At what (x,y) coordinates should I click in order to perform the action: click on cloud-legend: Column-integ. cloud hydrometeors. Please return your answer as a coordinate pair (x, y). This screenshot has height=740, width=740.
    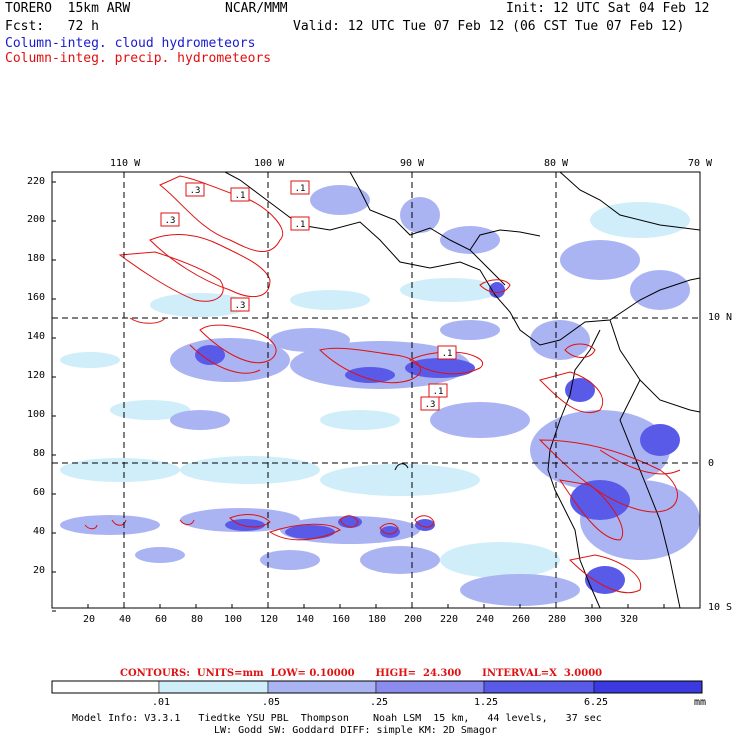
    Looking at the image, I should click on (130, 43).